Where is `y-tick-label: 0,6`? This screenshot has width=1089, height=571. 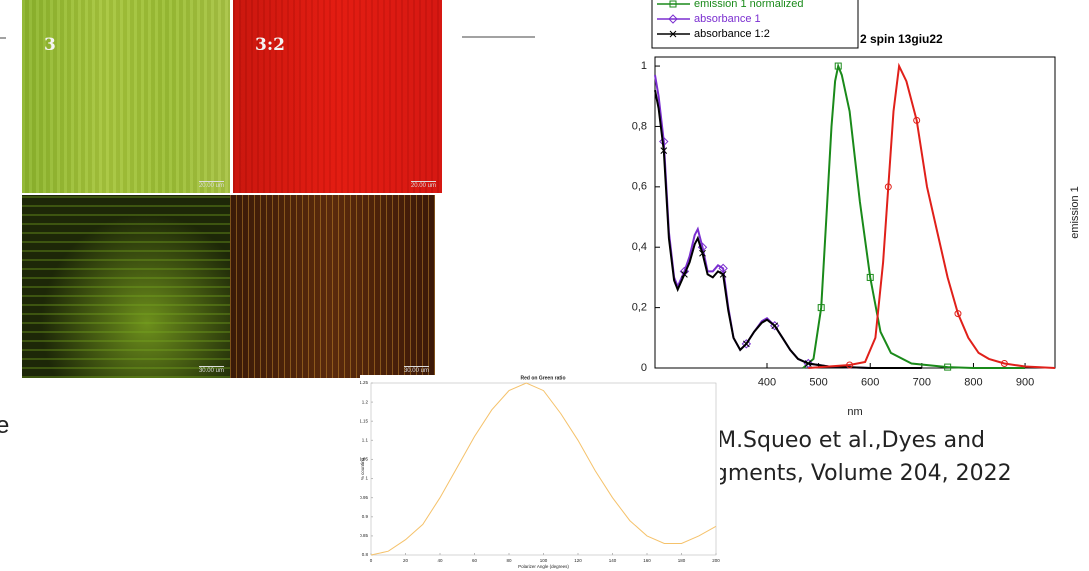 y-tick-label: 0,6 is located at coordinates (639, 187).